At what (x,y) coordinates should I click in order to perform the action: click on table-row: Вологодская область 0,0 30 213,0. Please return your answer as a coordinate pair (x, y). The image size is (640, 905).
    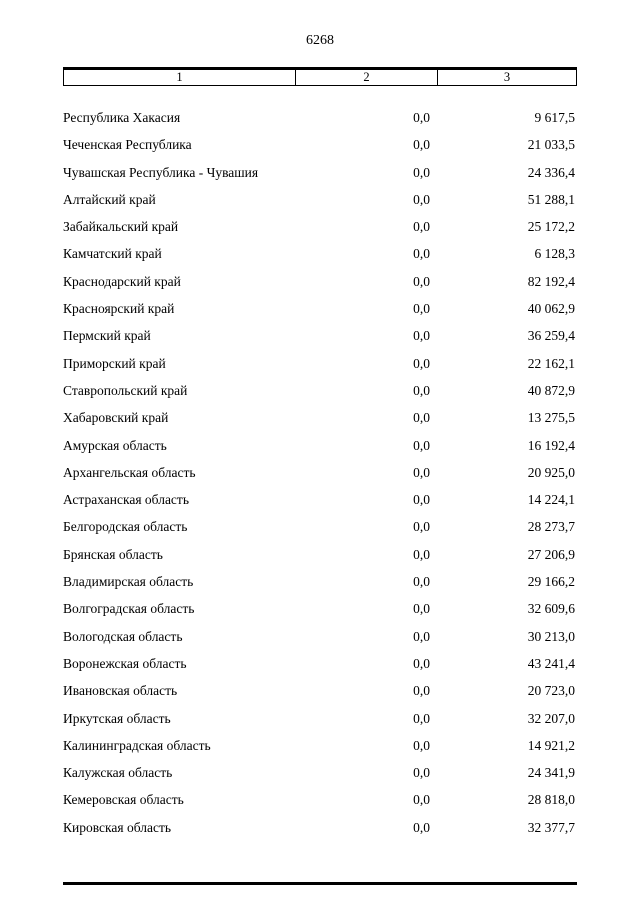
    Looking at the image, I should click on (320, 636).